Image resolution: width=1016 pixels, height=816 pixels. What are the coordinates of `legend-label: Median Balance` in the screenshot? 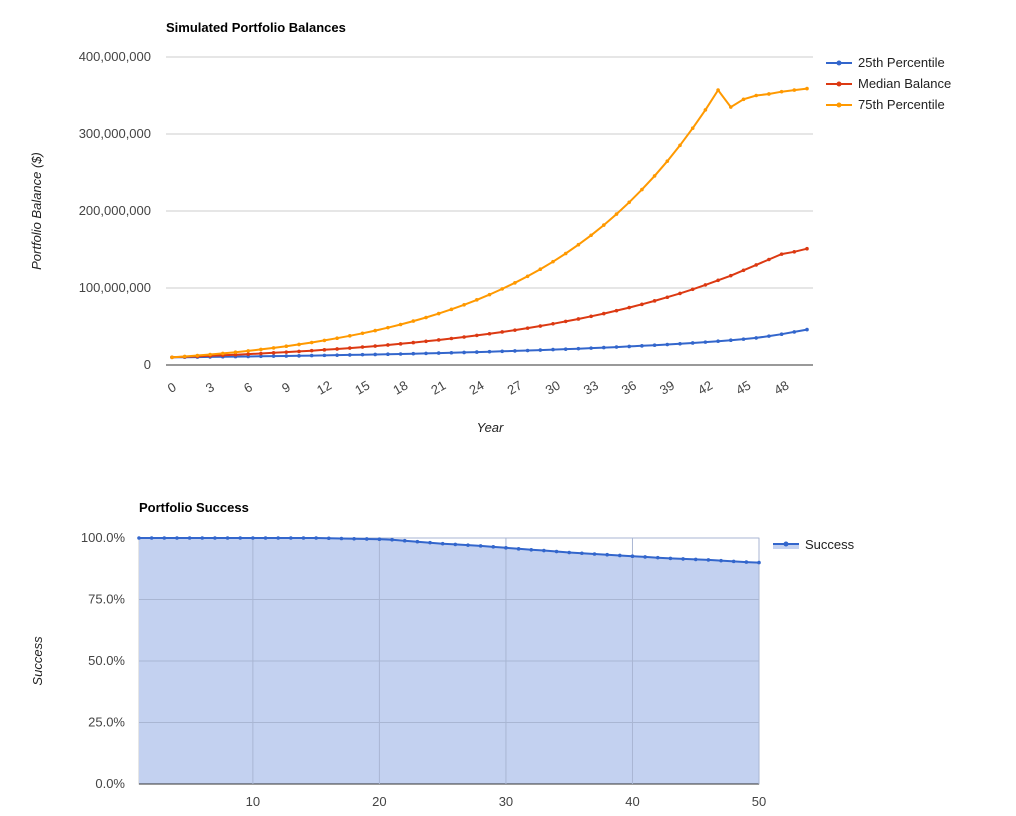 It's located at (904, 83).